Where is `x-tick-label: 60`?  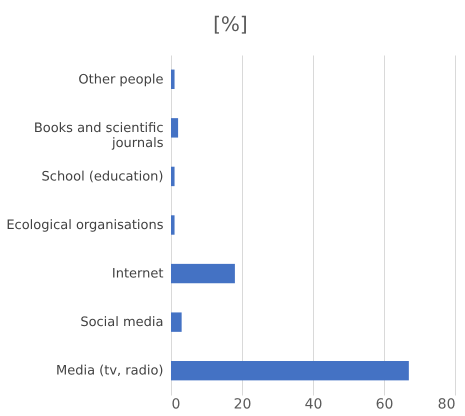 x-tick-label: 60 is located at coordinates (385, 404).